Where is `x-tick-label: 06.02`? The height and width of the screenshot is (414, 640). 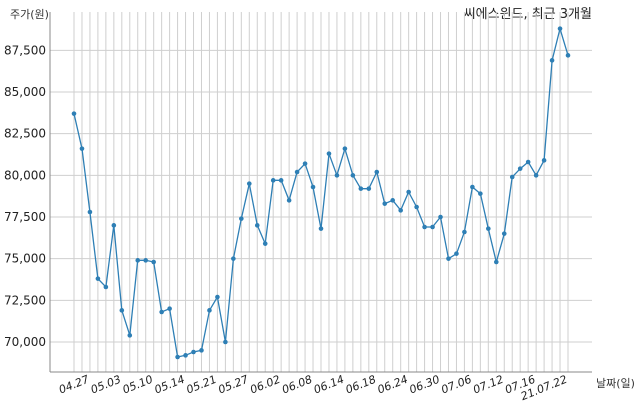 x-tick-label: 06.02 is located at coordinates (265, 385).